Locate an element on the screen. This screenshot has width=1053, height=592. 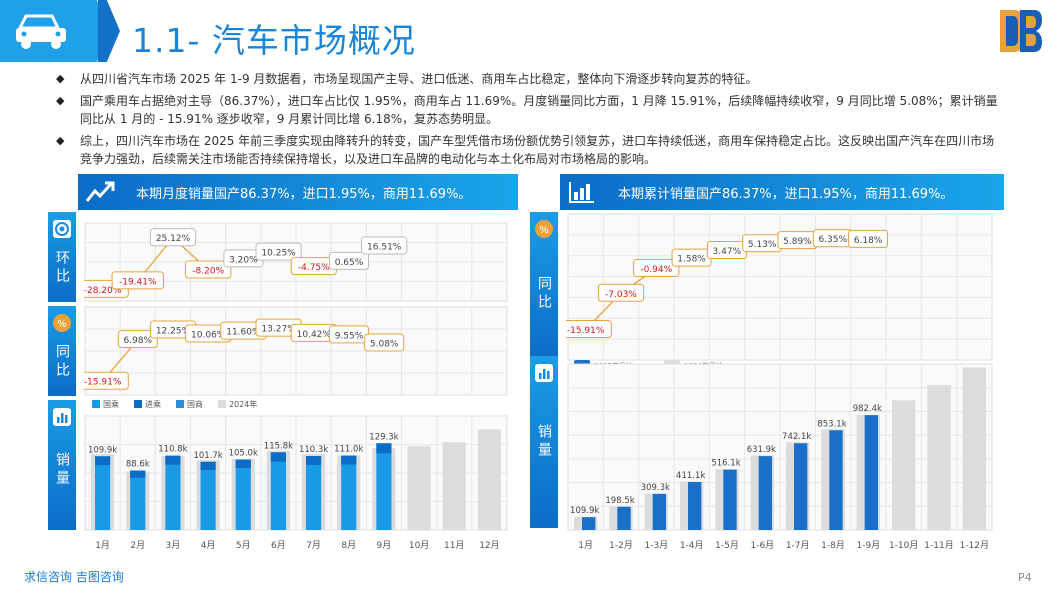
bar-label: 115.8k is located at coordinates (278, 446).